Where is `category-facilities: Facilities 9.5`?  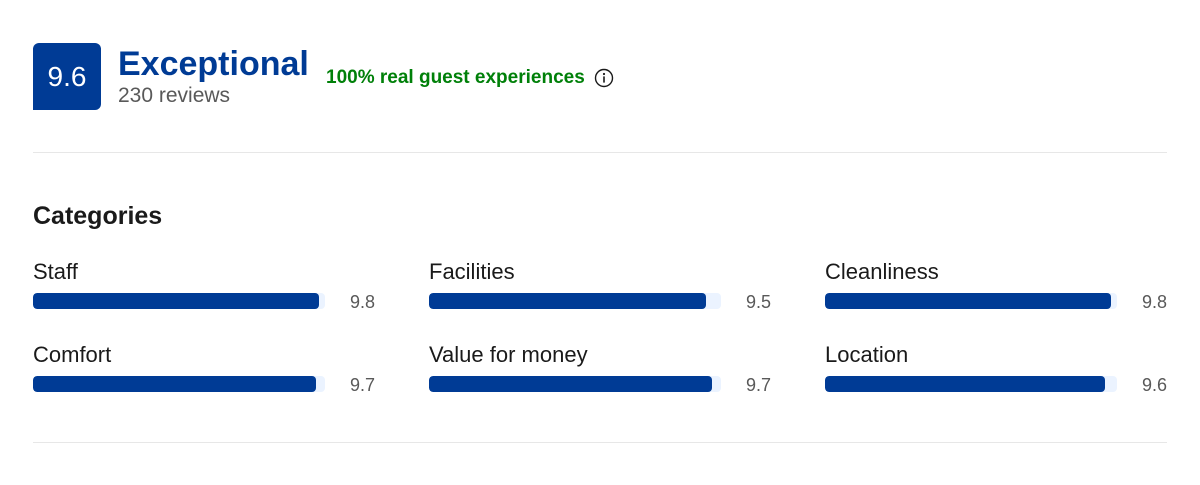
category-facilities: Facilities 9.5 is located at coordinates (600, 289).